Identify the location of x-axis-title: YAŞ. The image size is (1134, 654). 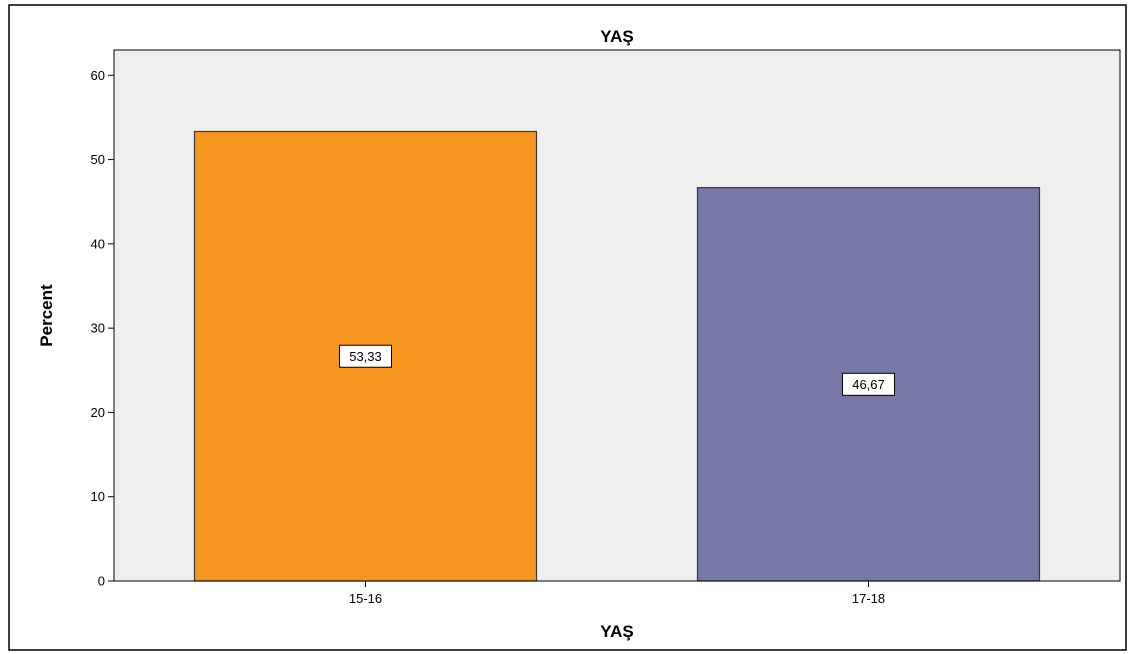
(616, 631).